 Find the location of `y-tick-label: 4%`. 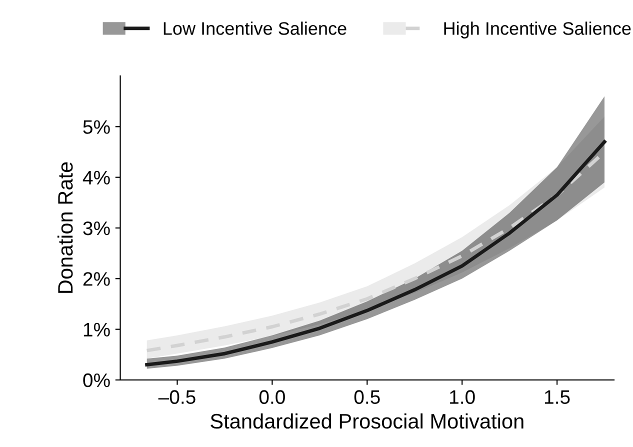

y-tick-label: 4% is located at coordinates (96, 177).